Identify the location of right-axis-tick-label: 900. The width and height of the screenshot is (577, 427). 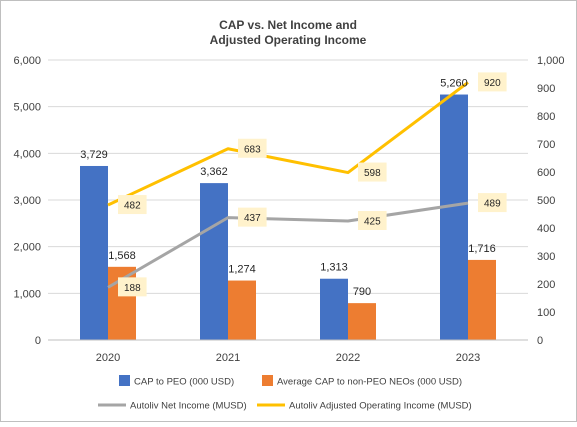
(546, 89).